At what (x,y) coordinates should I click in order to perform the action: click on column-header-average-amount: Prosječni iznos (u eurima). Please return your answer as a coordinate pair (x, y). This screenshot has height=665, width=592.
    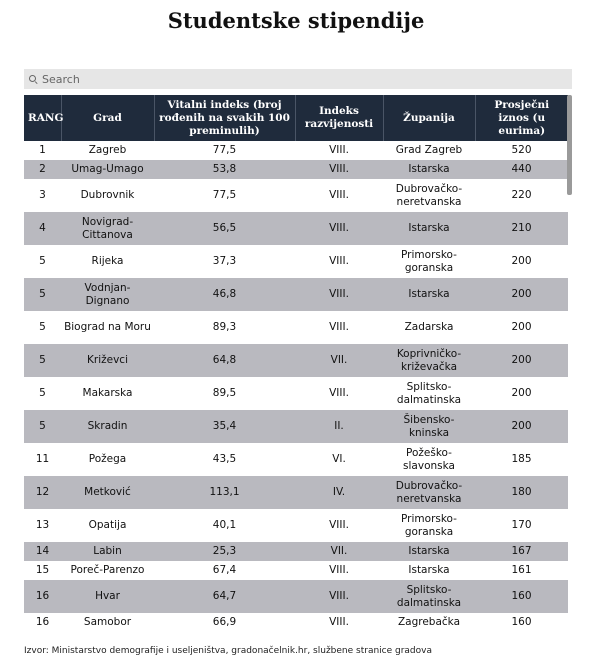
    Looking at the image, I should click on (521, 118).